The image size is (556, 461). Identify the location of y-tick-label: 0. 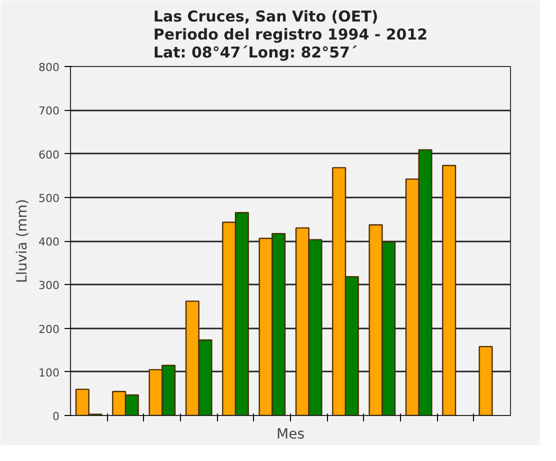
(56, 416).